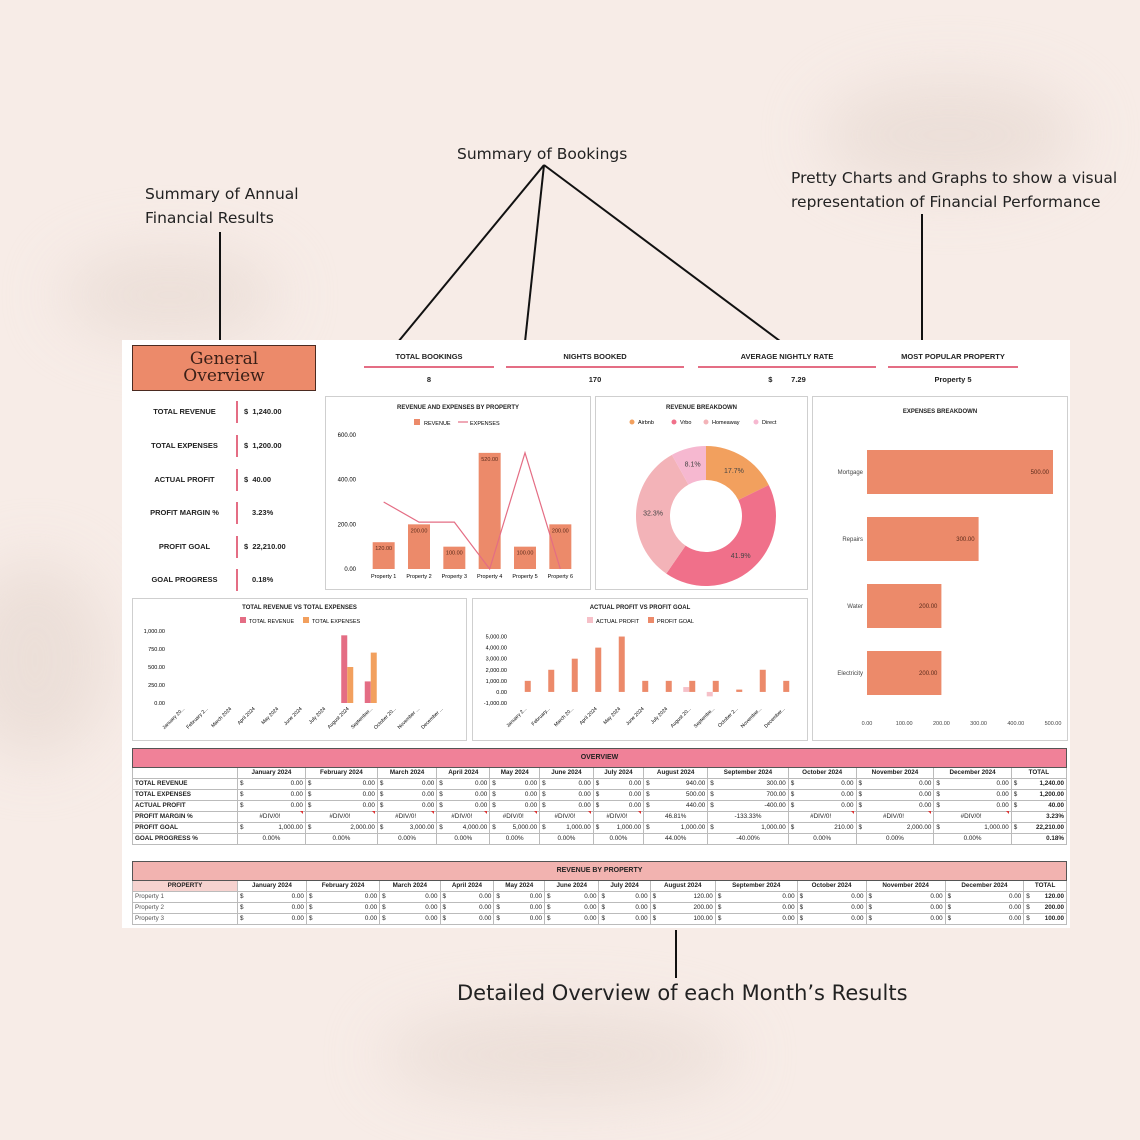 The width and height of the screenshot is (1140, 1140). Describe the element at coordinates (1045, 919) in the screenshot. I see `table-cell: $100.00` at that location.